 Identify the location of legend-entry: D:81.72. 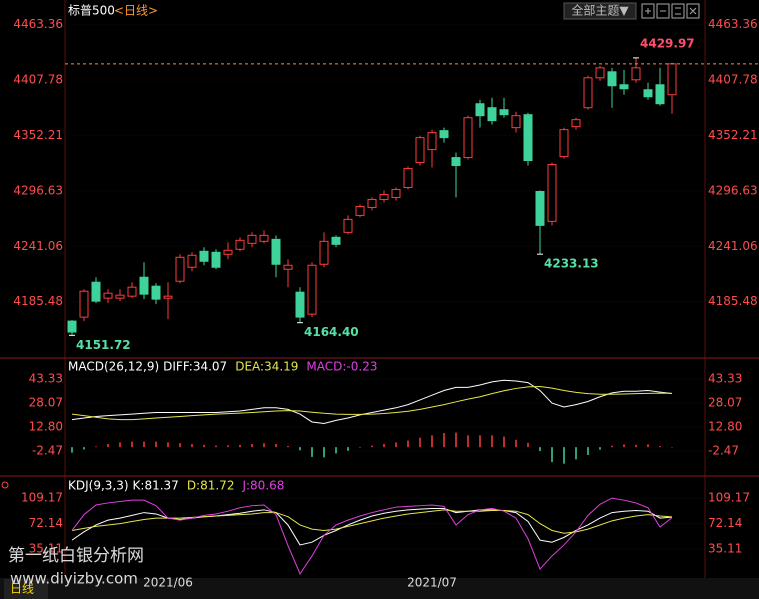
(211, 486).